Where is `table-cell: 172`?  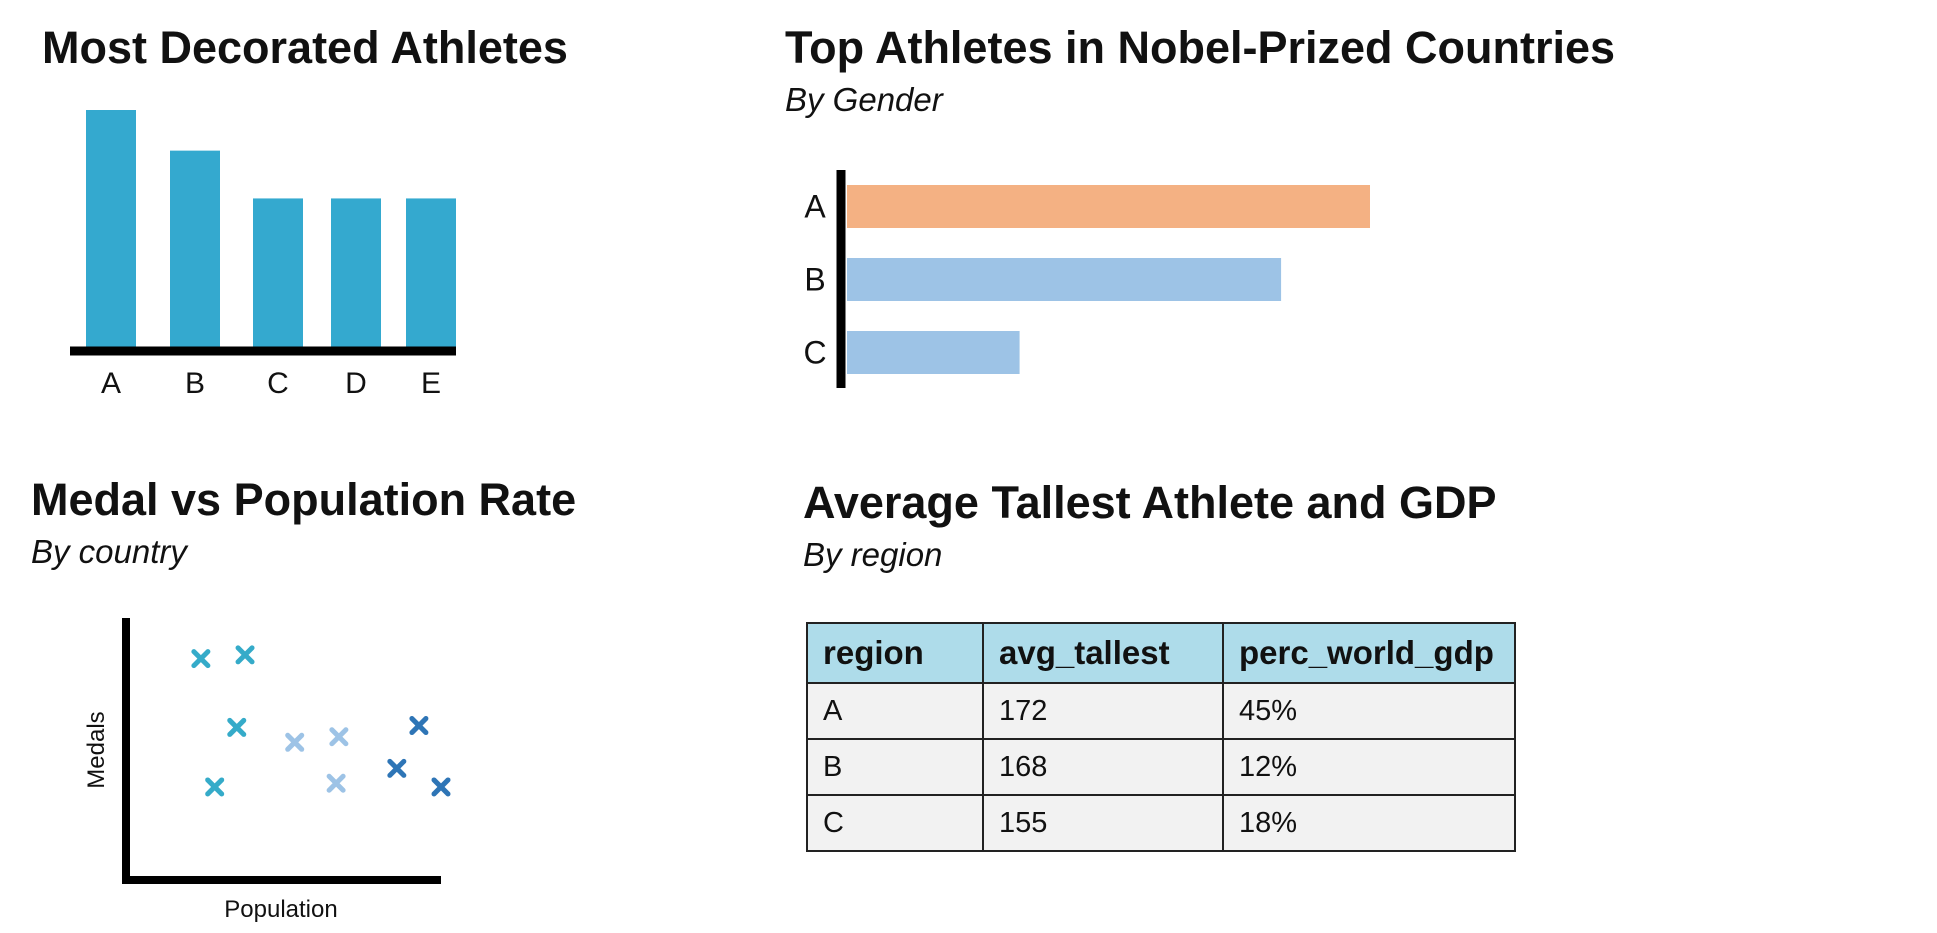 table-cell: 172 is located at coordinates (1103, 711).